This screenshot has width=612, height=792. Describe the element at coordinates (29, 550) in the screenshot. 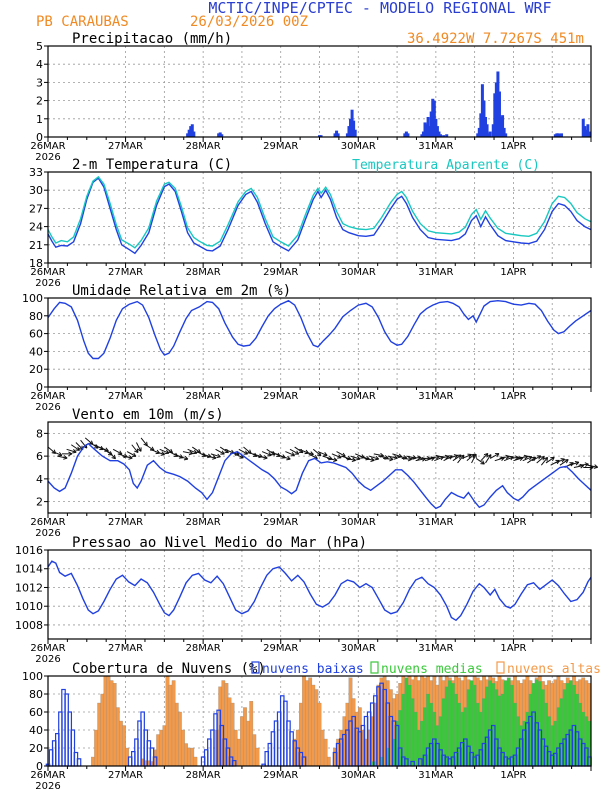

I see `y-tick-label: 1016` at that location.